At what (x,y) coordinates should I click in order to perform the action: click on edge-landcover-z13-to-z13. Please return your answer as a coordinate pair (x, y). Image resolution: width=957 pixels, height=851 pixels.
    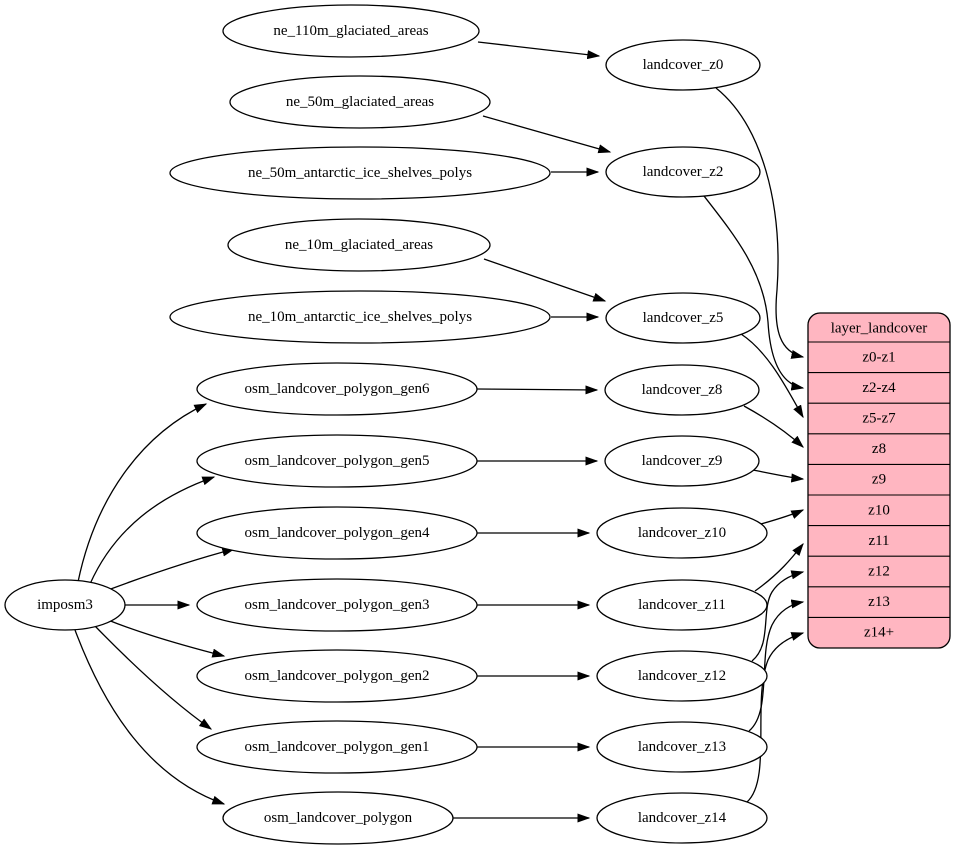
    Looking at the image, I should click on (776, 665).